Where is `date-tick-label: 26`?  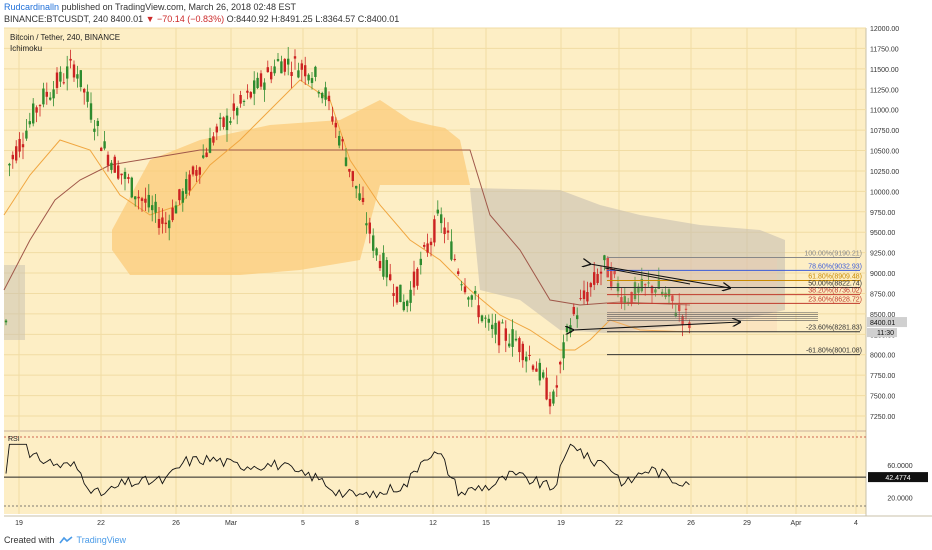 date-tick-label: 26 is located at coordinates (691, 523).